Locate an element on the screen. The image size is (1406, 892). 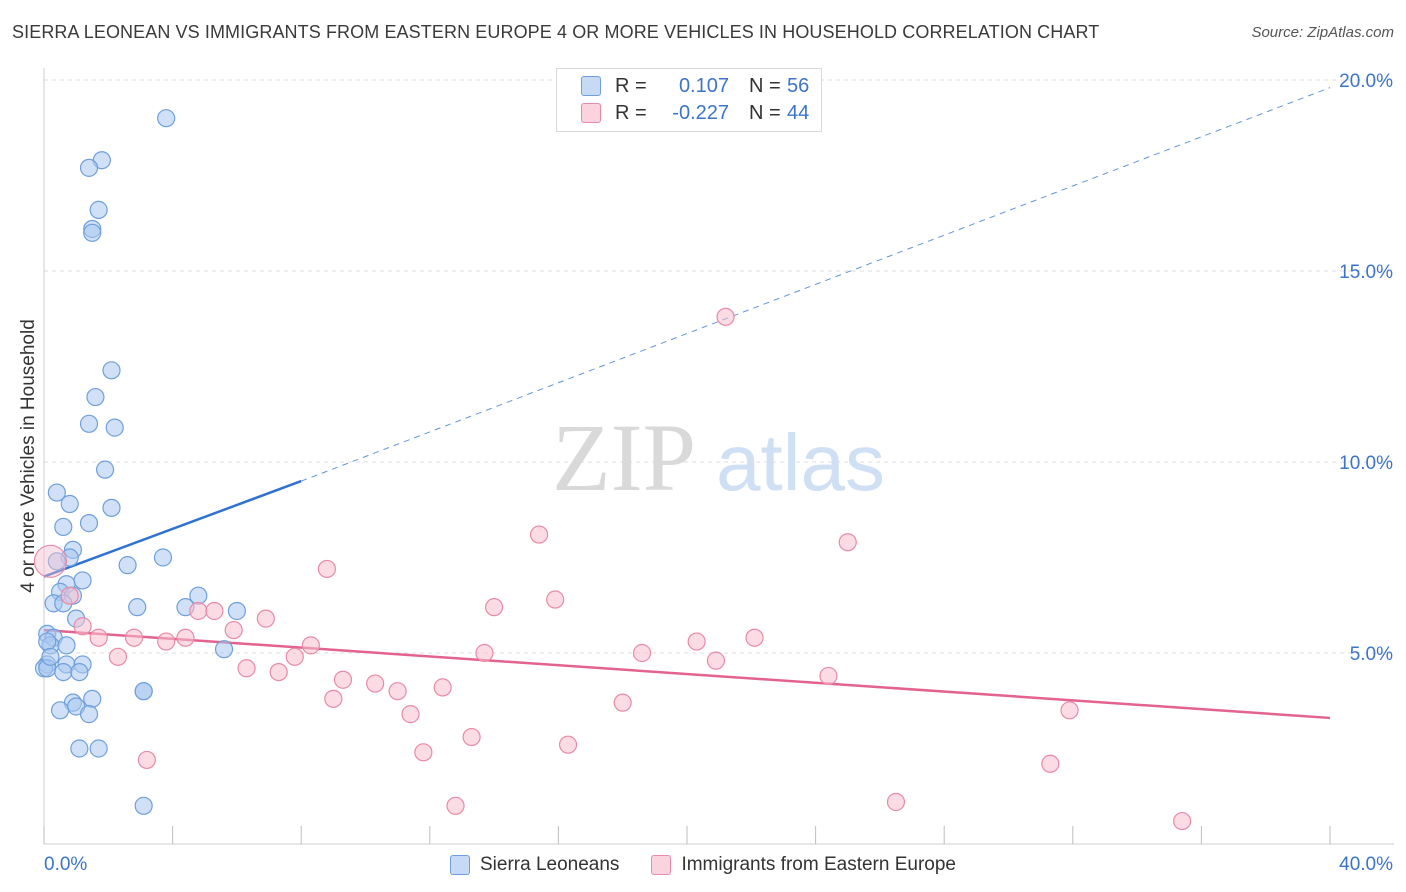
legend-row-eastern-europe: R = -0.227 N = 44 is located at coordinates (695, 113).